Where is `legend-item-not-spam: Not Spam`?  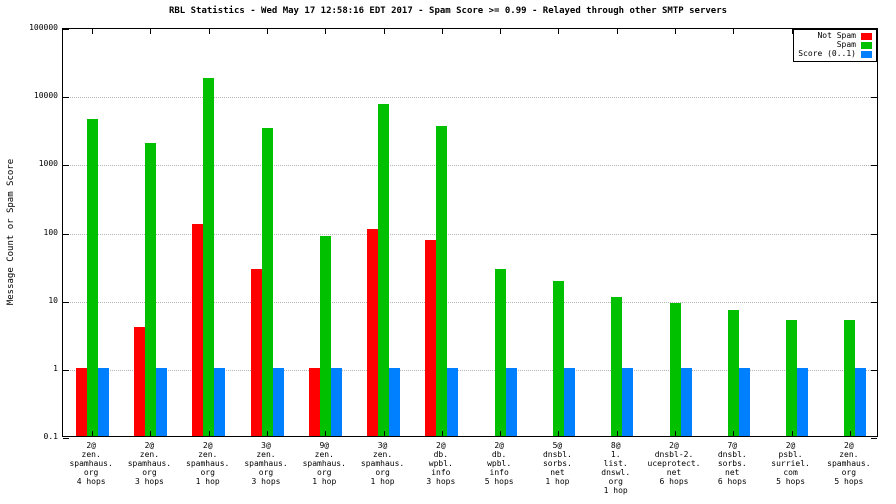 legend-item-not-spam: Not Spam is located at coordinates (835, 36).